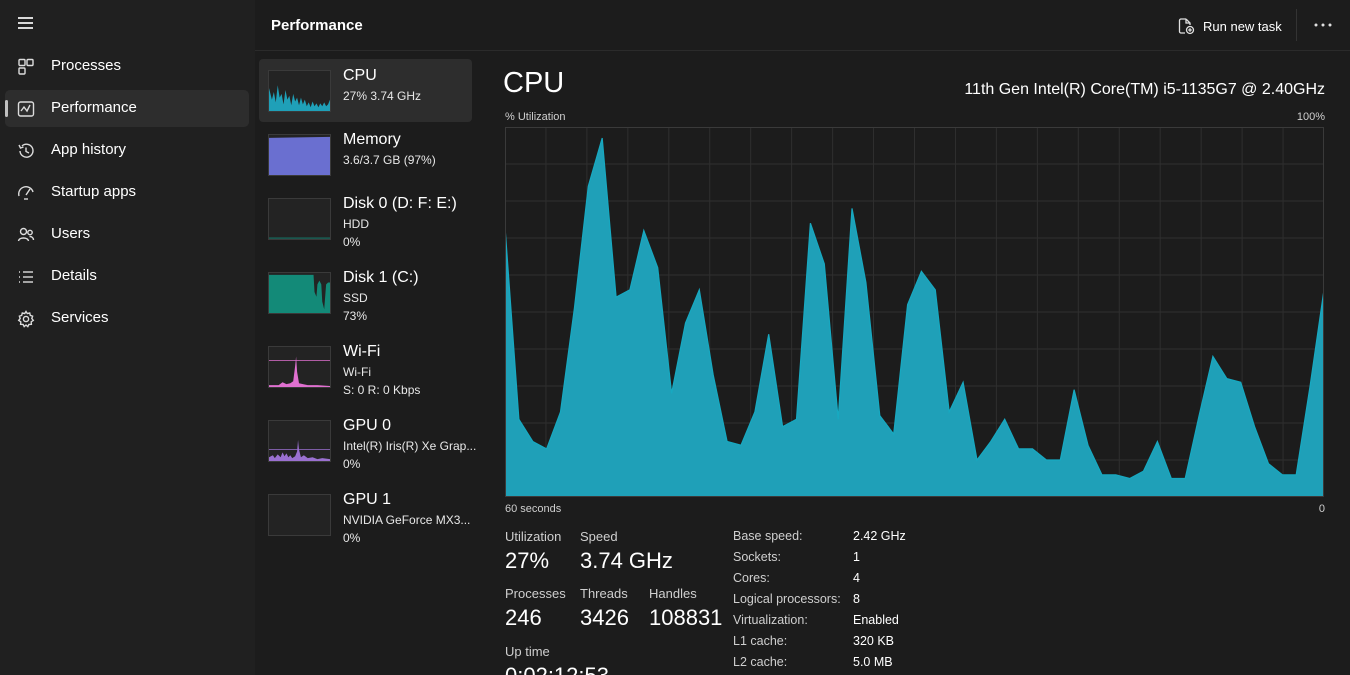  I want to click on max-percent-label: 100%, so click(1310, 117).